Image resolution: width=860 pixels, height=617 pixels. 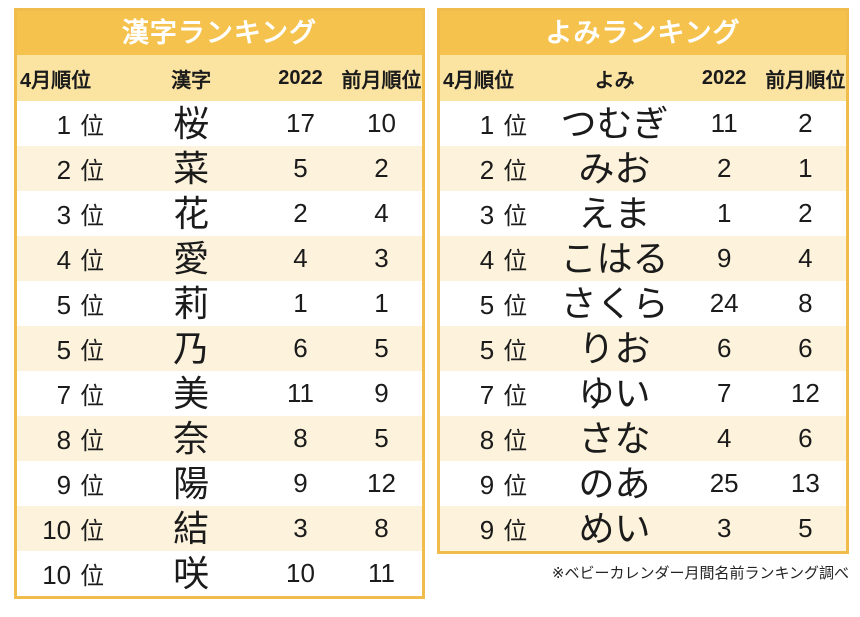 What do you see at coordinates (191, 123) in the screenshot?
I see `name-cell: 桜` at bounding box center [191, 123].